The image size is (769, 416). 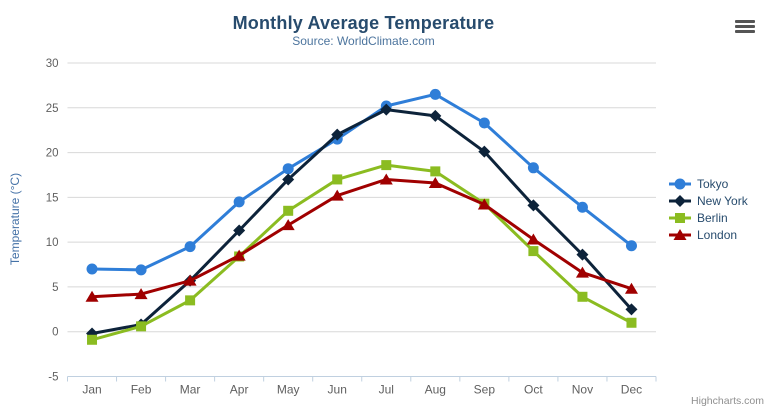 What do you see at coordinates (53, 378) in the screenshot?
I see `y-axis-label--5: -5` at bounding box center [53, 378].